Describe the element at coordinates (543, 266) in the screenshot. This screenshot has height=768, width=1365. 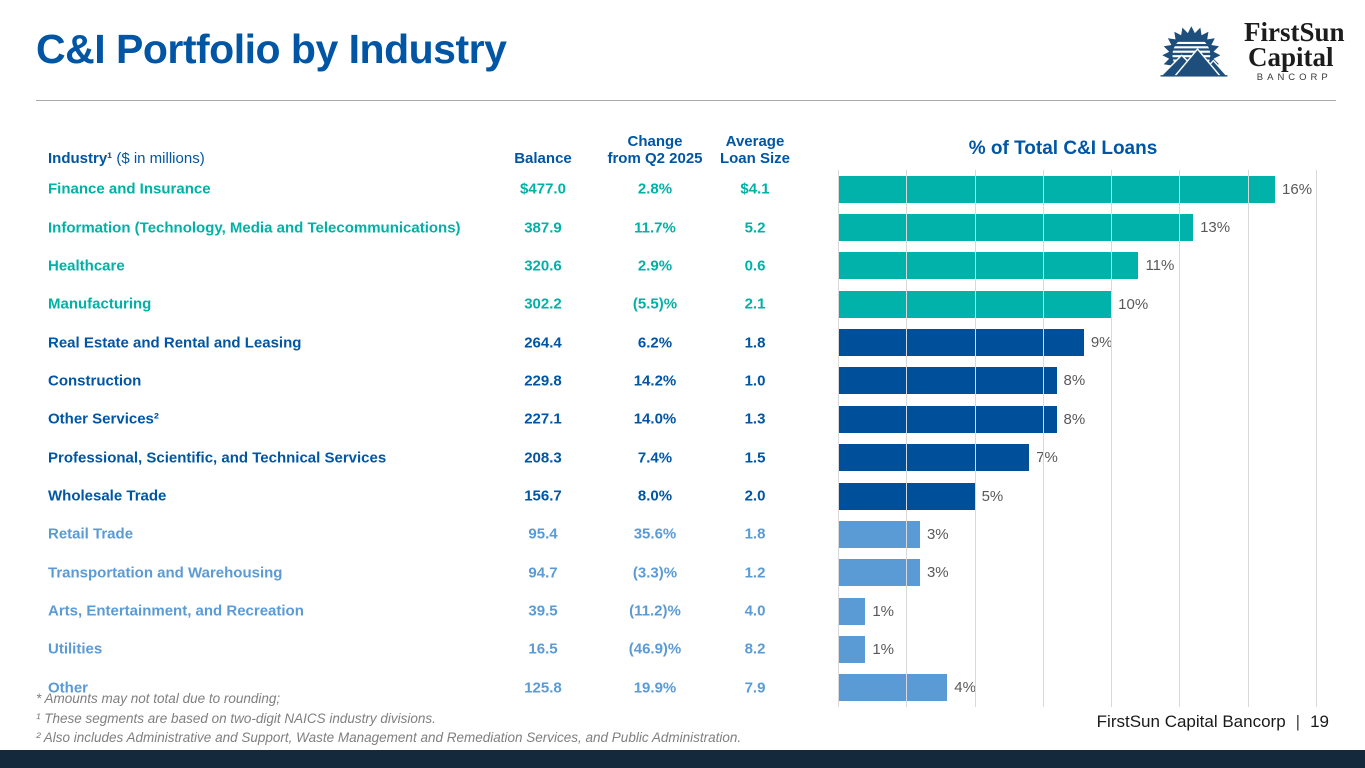
I see `balance-value: 320.6` at that location.